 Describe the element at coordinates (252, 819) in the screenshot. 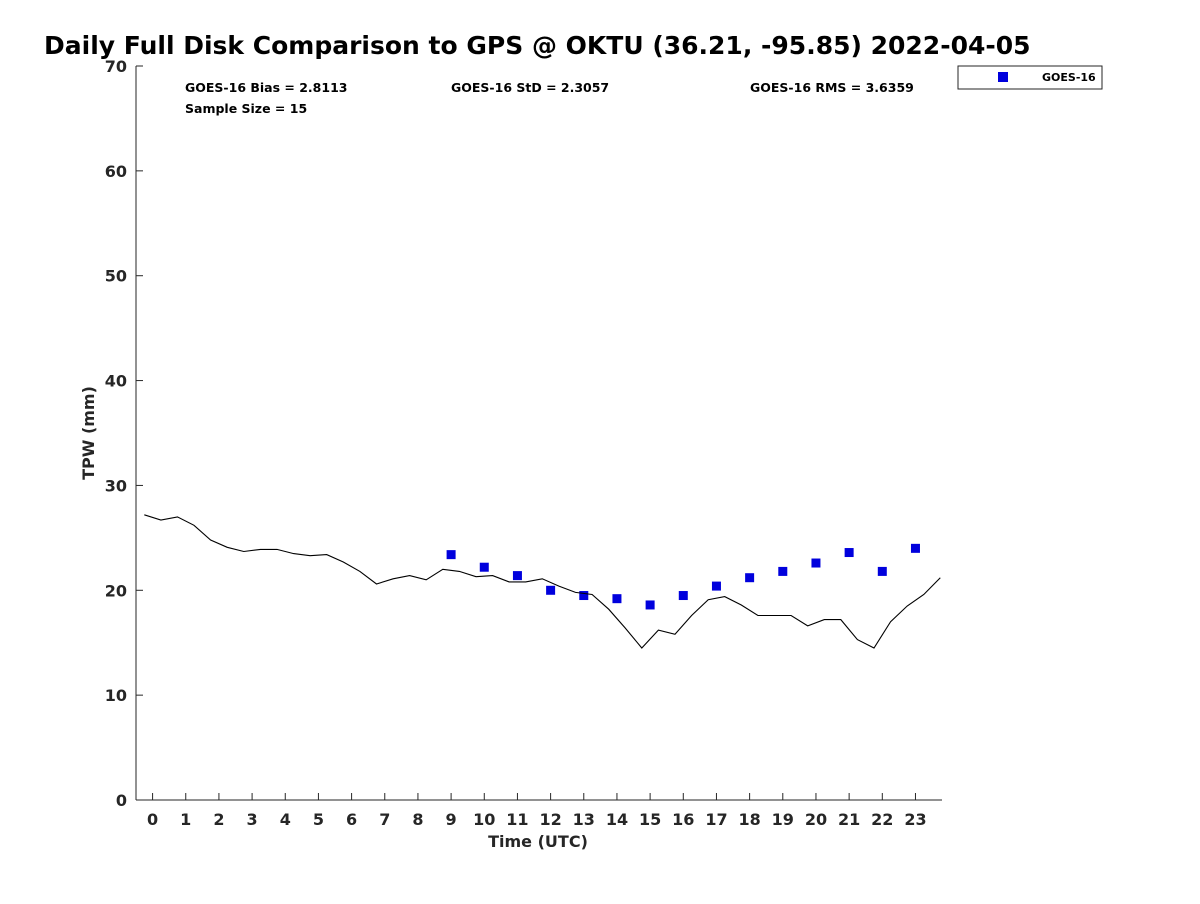

I see `x-tick-label: 3` at that location.